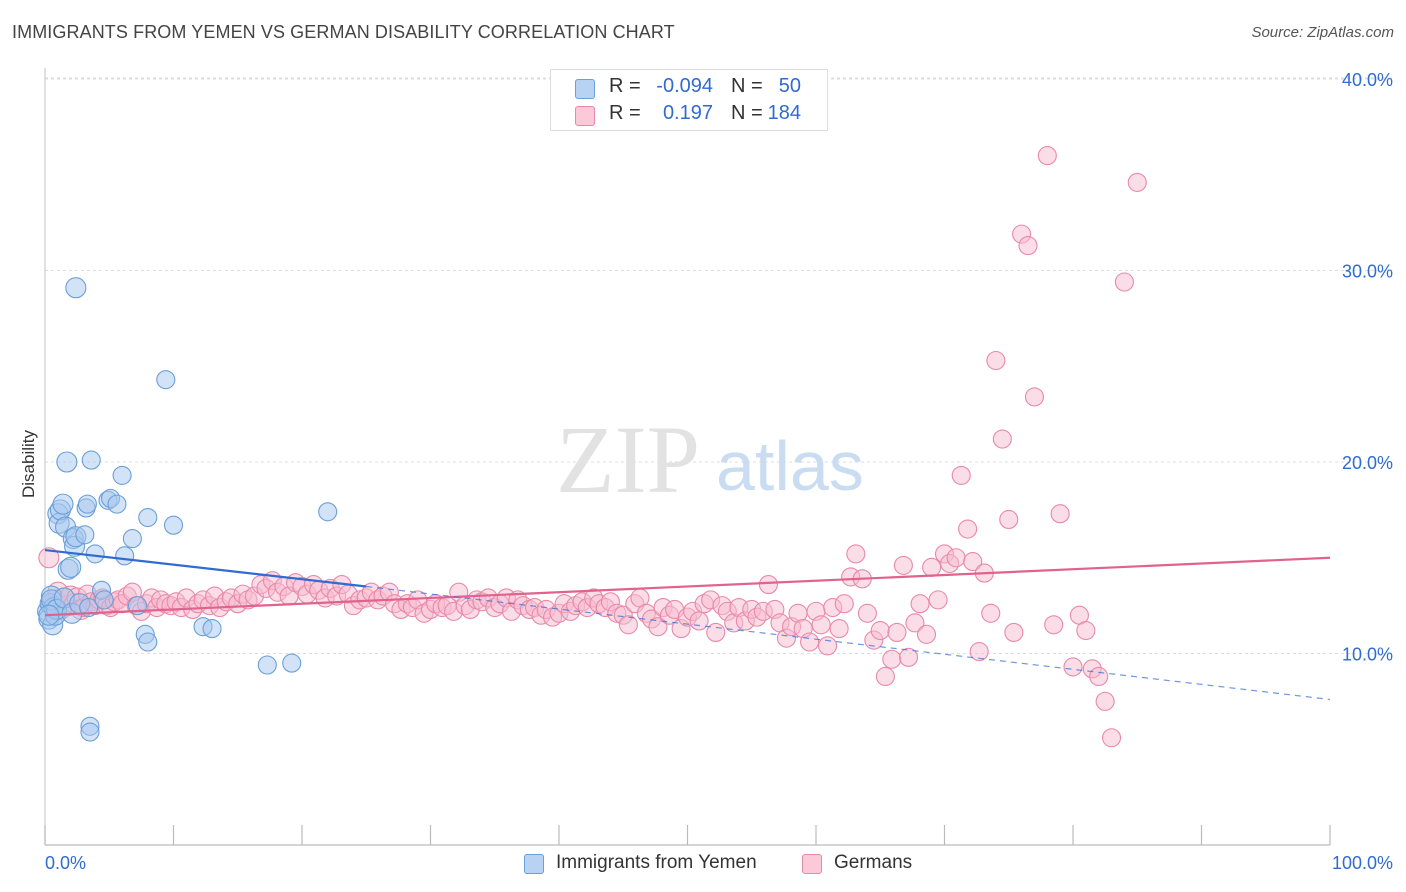  What do you see at coordinates (1367, 655) in the screenshot?
I see `y-tick-label: 10.0%` at bounding box center [1367, 655].